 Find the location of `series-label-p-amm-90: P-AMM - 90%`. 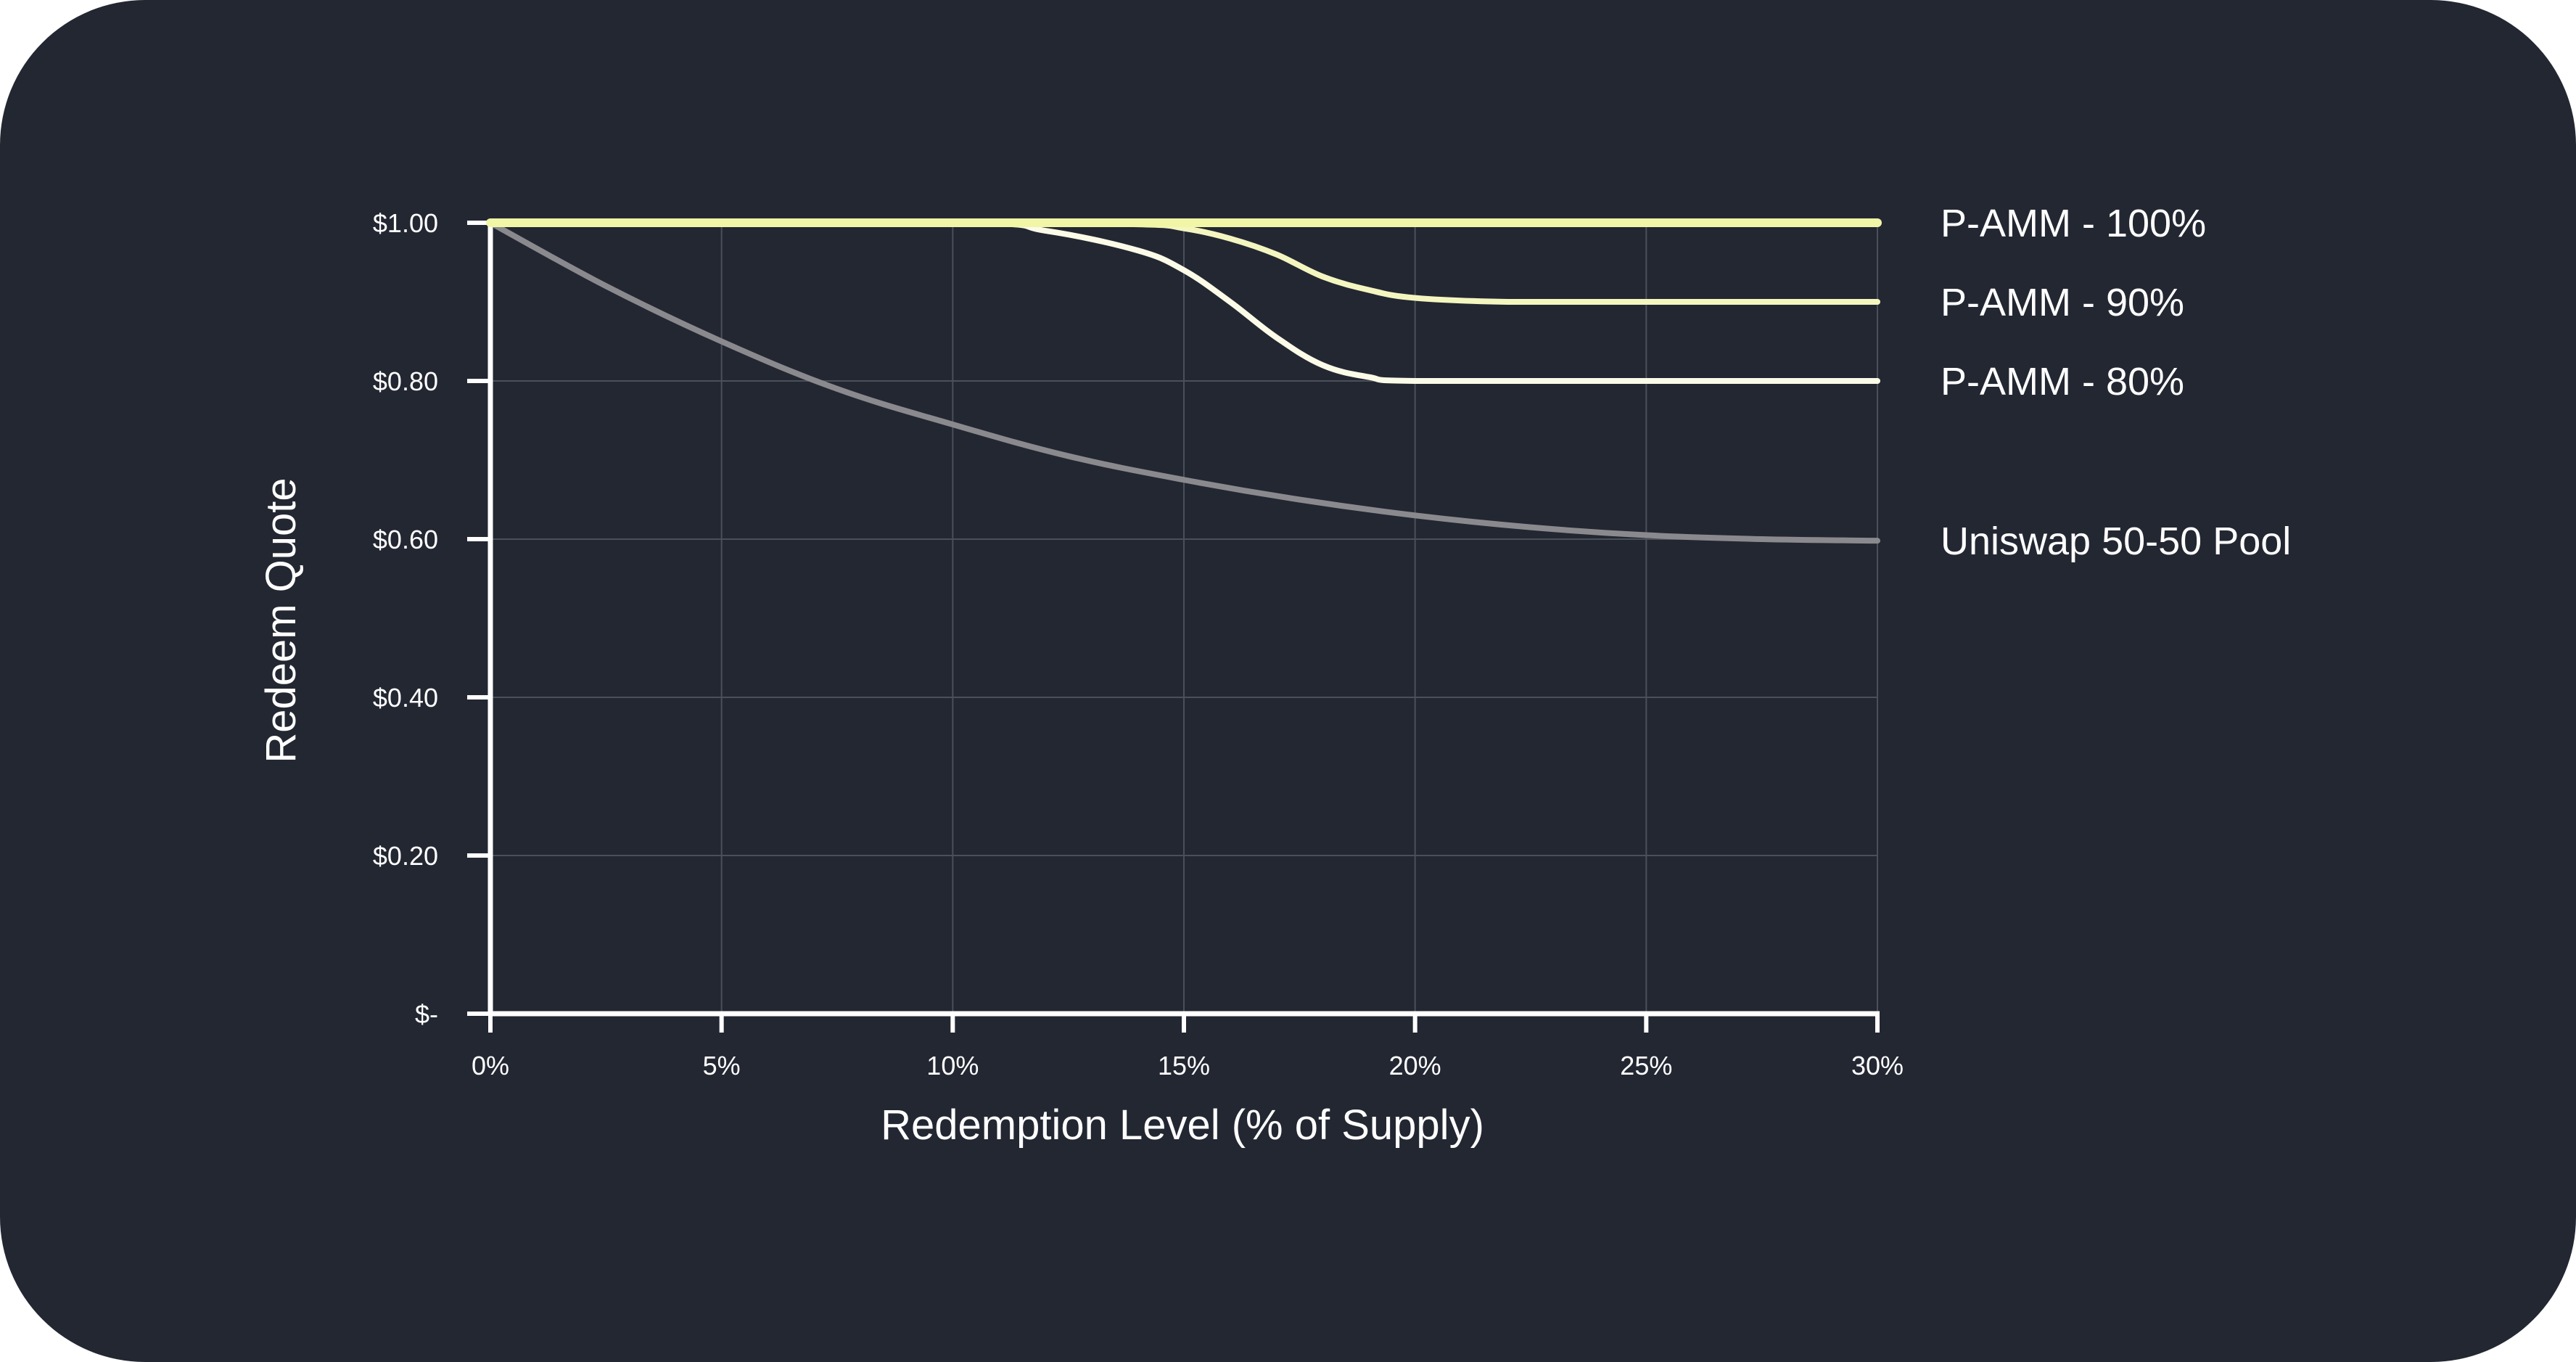

series-label-p-amm-90: P-AMM - 90% is located at coordinates (2062, 302).